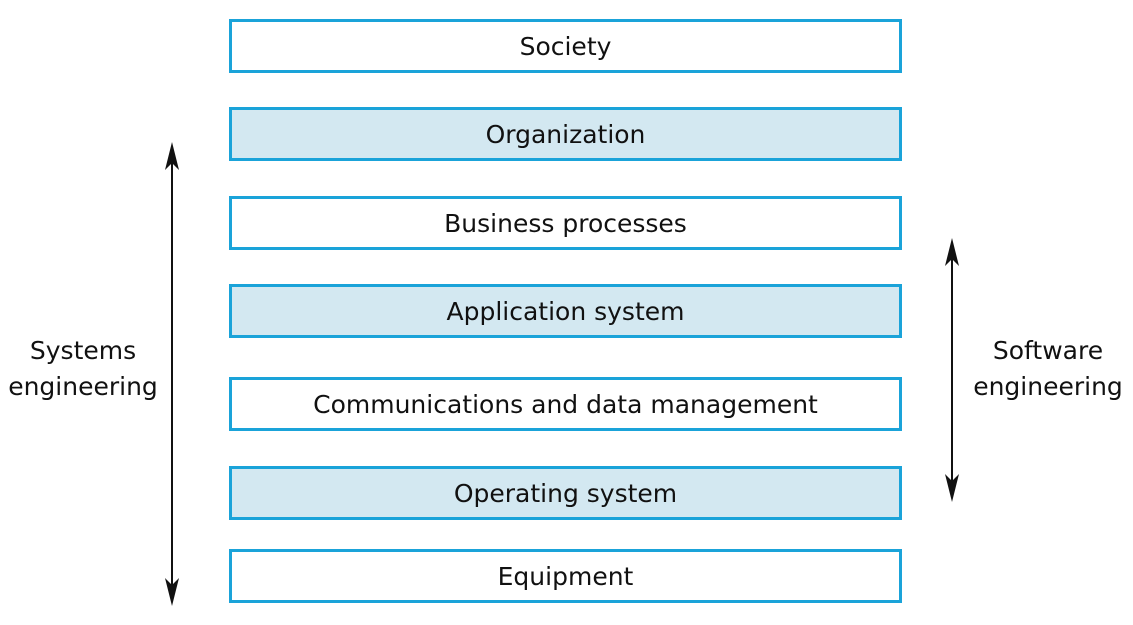 The image size is (1133, 625). I want to click on software-engineering-arrow, so click(952, 370).